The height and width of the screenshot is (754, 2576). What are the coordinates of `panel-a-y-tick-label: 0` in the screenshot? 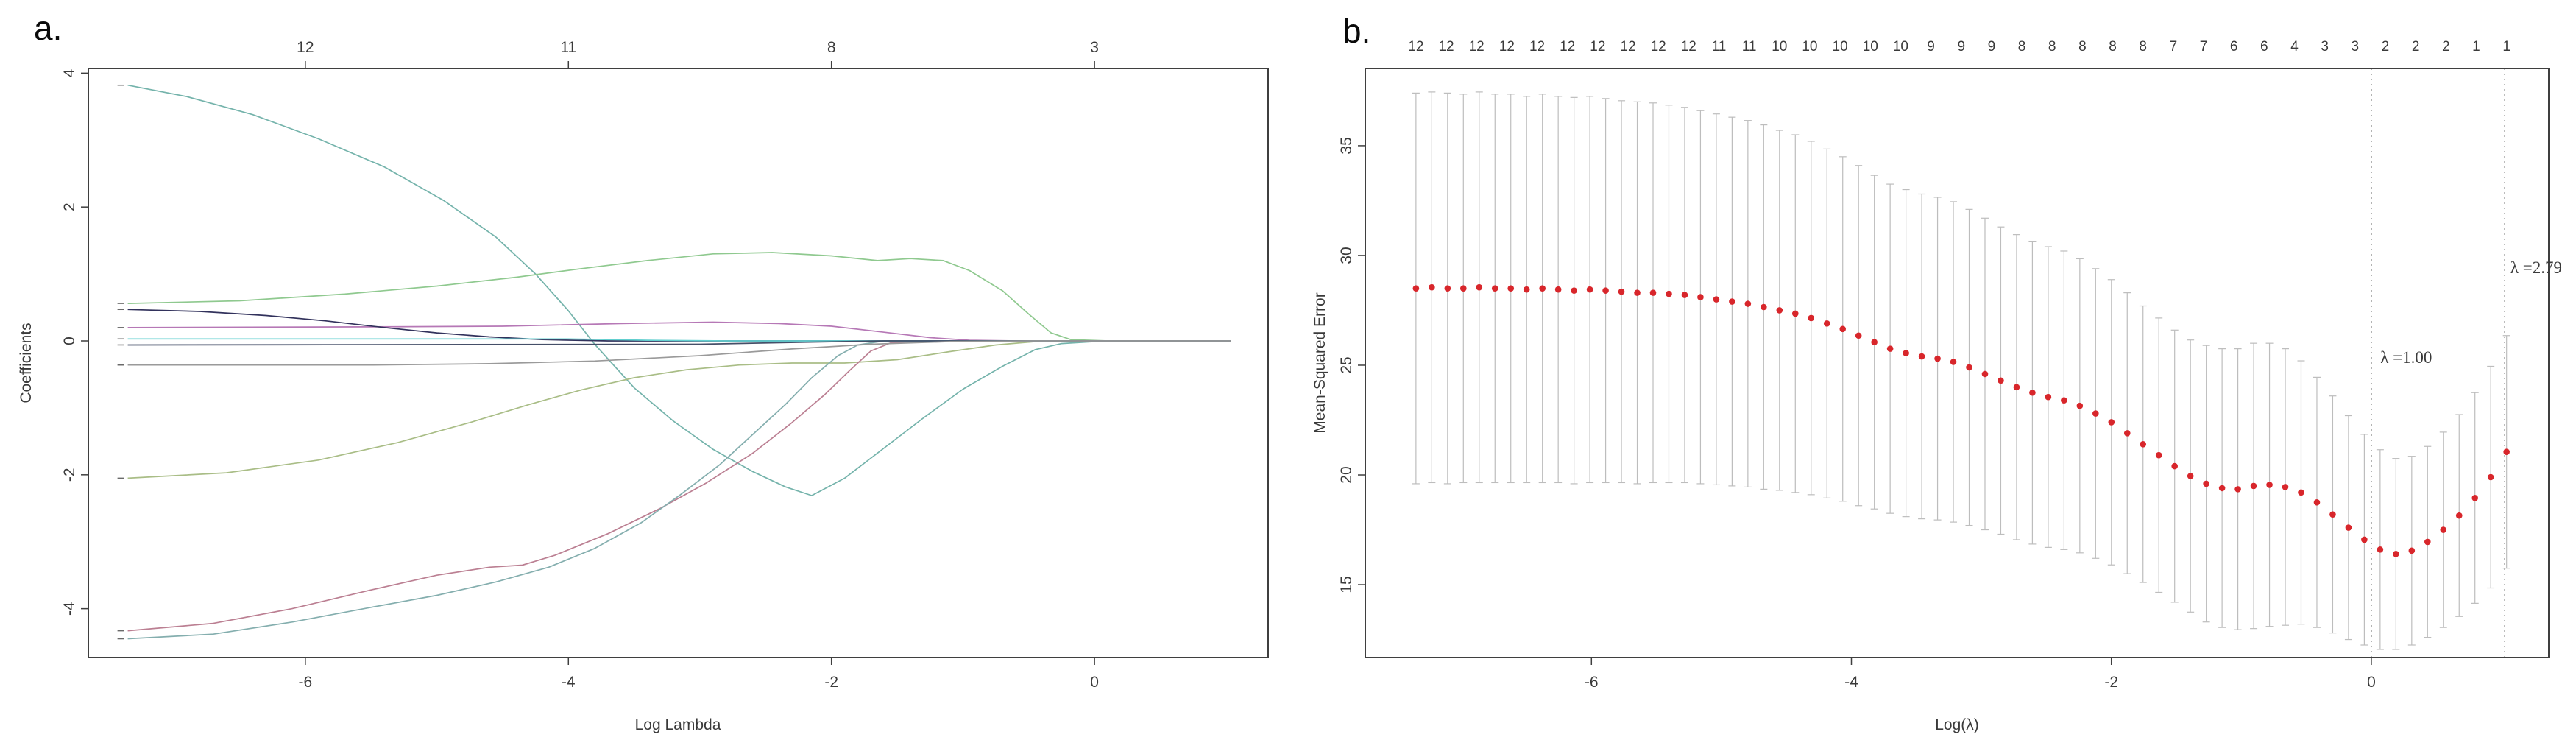 It's located at (69, 341).